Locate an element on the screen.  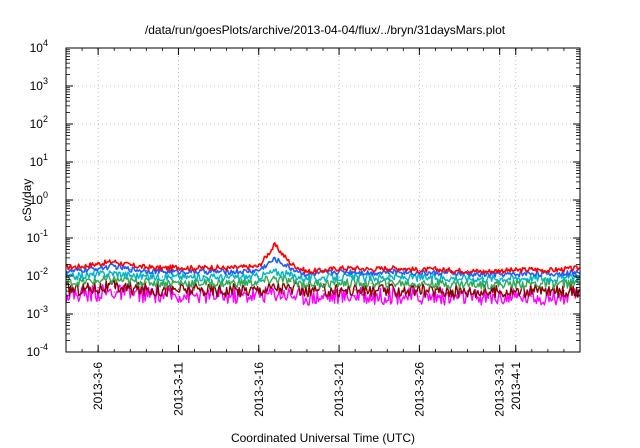
y-tick-label: 10⁻⁴ is located at coordinates (37, 350).